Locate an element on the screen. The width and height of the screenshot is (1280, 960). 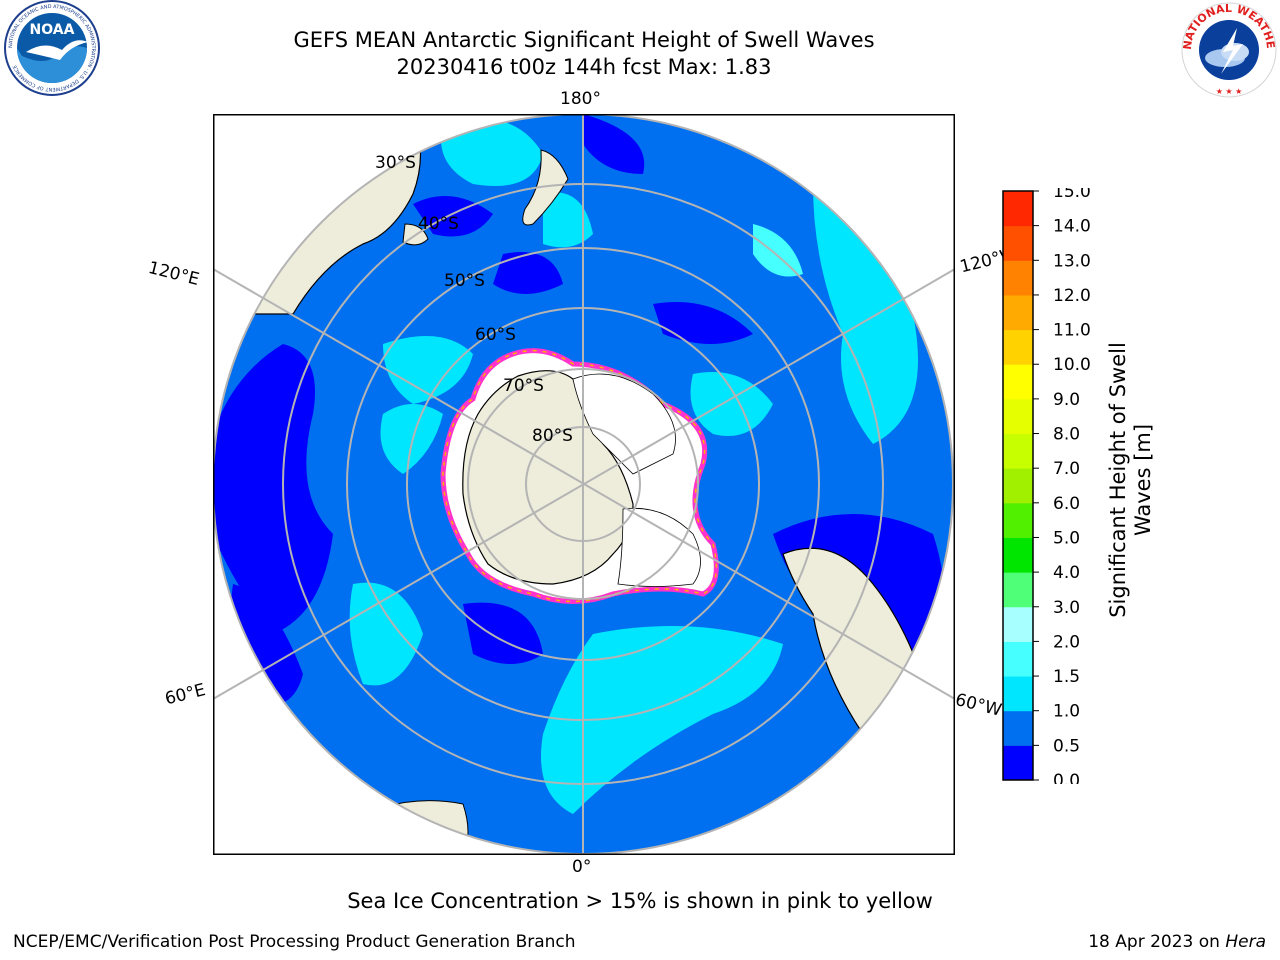
colorbar-tick-label: 1.0 is located at coordinates (1066, 712).